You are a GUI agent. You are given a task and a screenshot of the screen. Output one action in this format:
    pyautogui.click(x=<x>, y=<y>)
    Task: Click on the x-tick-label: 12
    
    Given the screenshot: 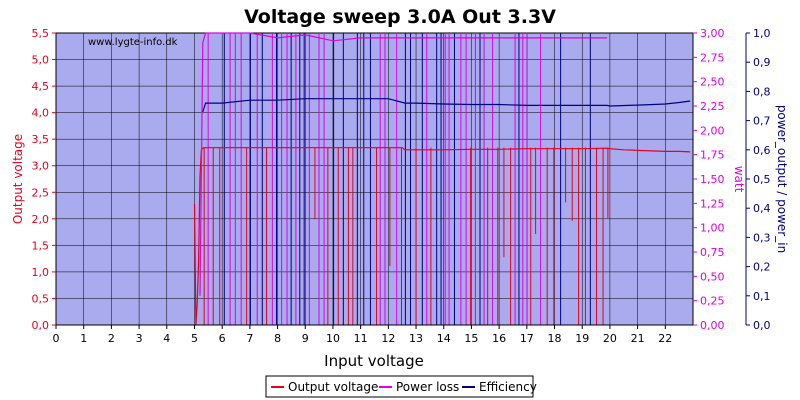 What is the action you would take?
    pyautogui.click(x=388, y=338)
    